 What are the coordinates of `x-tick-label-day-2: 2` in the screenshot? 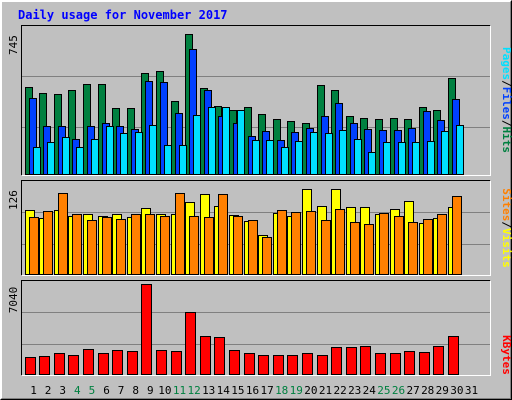 It's located at (48, 390).